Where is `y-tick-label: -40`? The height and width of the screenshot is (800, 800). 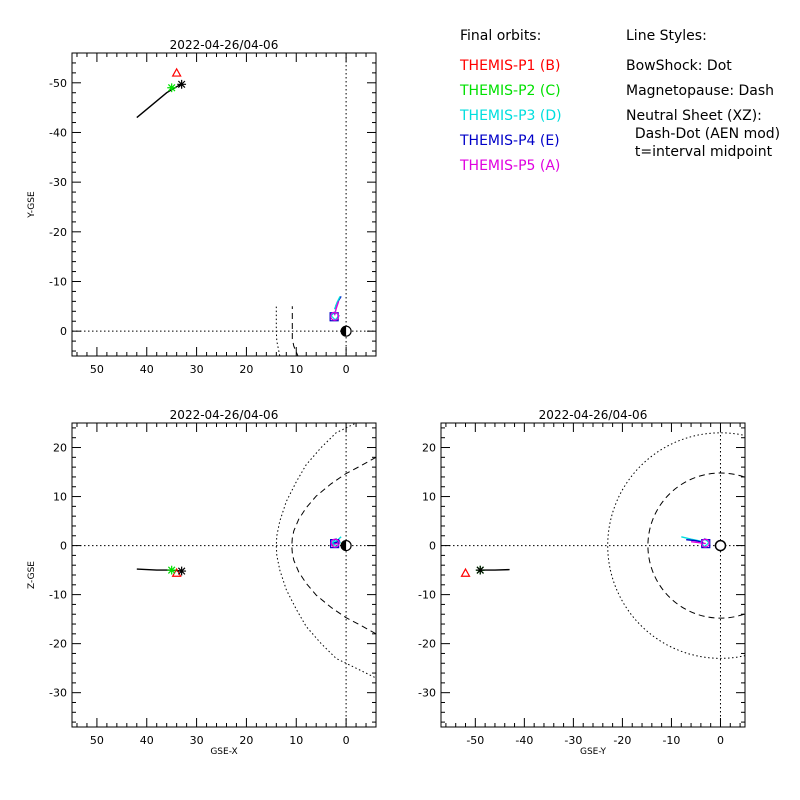
y-tick-label: -40 is located at coordinates (58, 132).